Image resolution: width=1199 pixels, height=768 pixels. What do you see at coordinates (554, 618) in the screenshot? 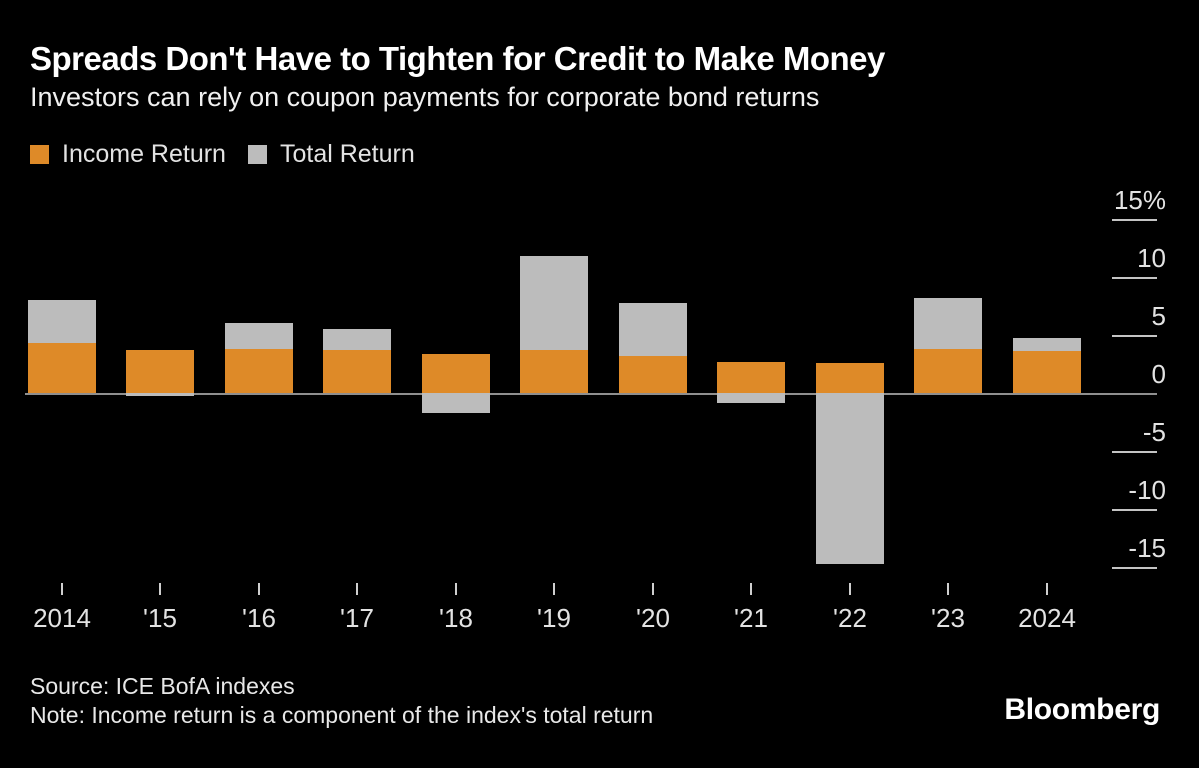
I see `x-axis-label-19: '19` at bounding box center [554, 618].